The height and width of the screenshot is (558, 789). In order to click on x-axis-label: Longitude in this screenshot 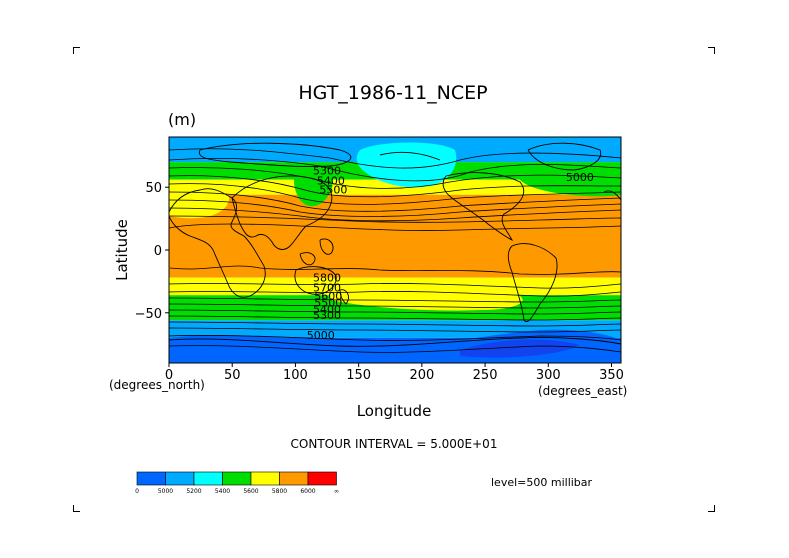, I will do `click(394, 411)`.